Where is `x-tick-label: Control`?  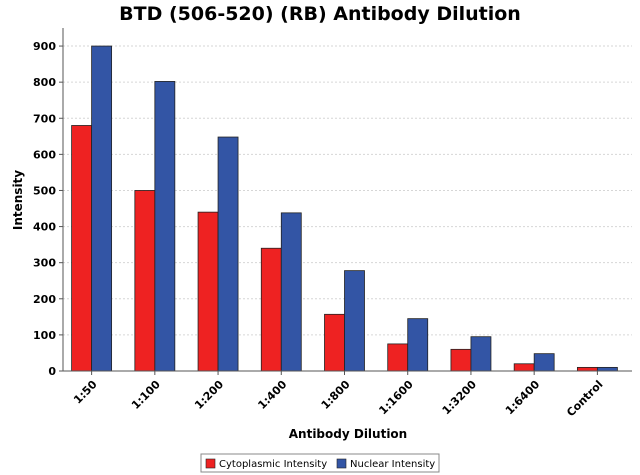 x-tick-label: Control is located at coordinates (584, 398).